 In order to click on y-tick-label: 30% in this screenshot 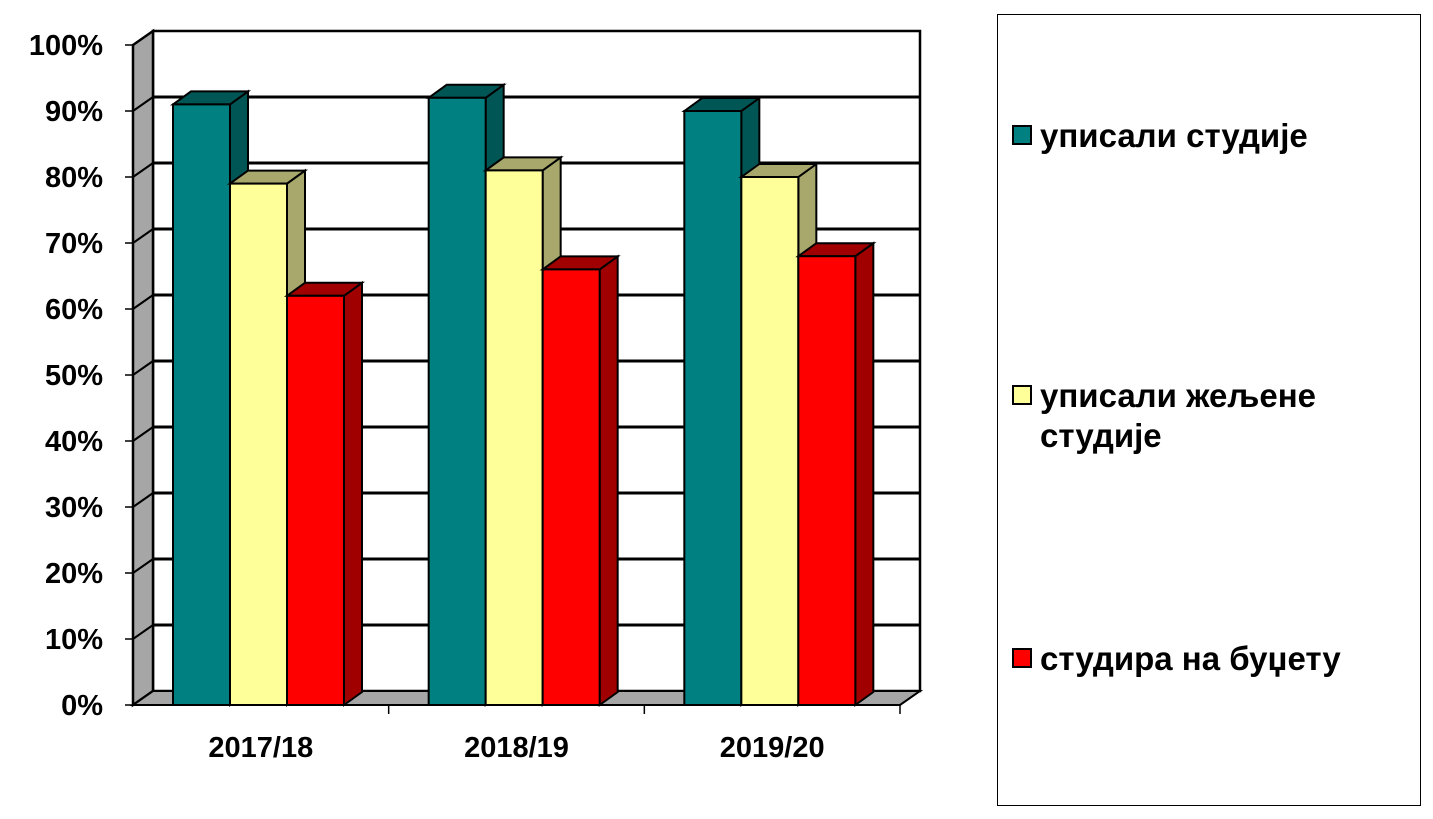, I will do `click(74, 508)`.